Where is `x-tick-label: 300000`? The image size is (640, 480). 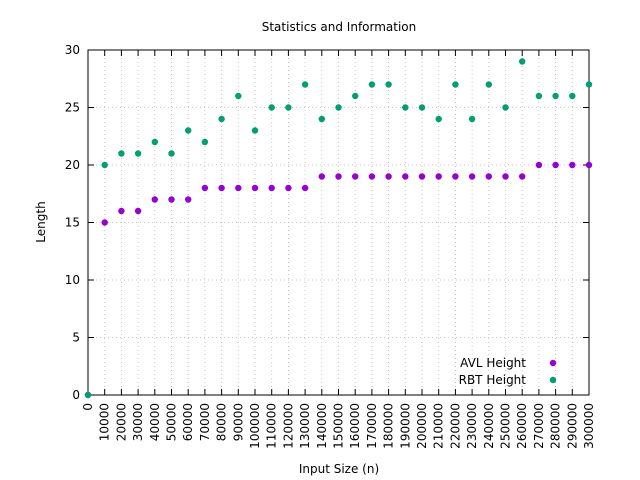 x-tick-label: 300000 is located at coordinates (589, 426).